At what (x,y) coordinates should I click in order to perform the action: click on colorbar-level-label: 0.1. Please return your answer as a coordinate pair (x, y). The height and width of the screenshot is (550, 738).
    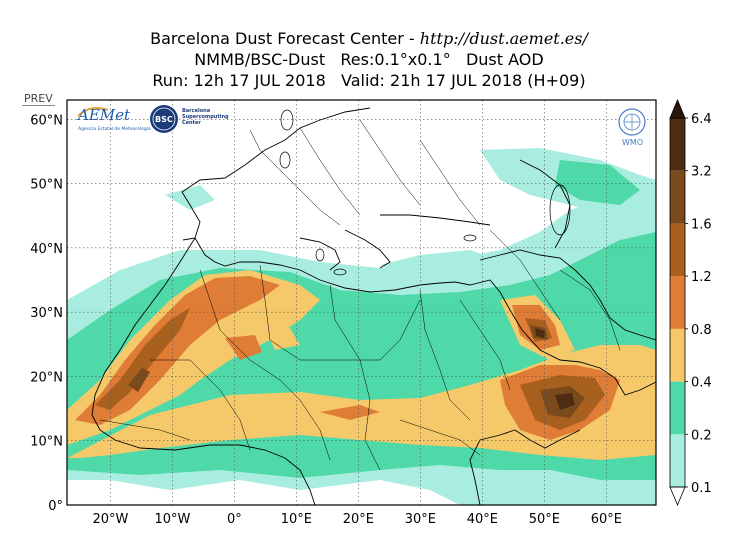
    Looking at the image, I should click on (701, 488).